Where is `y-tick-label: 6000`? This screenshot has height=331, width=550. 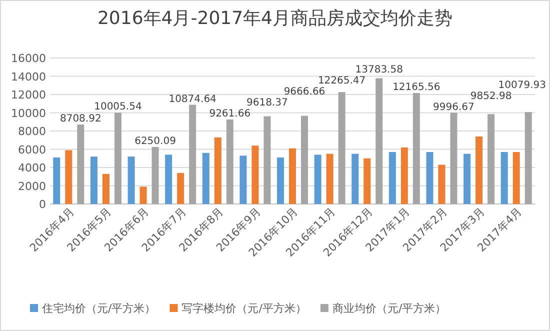
y-tick-label: 6000 is located at coordinates (32, 149).